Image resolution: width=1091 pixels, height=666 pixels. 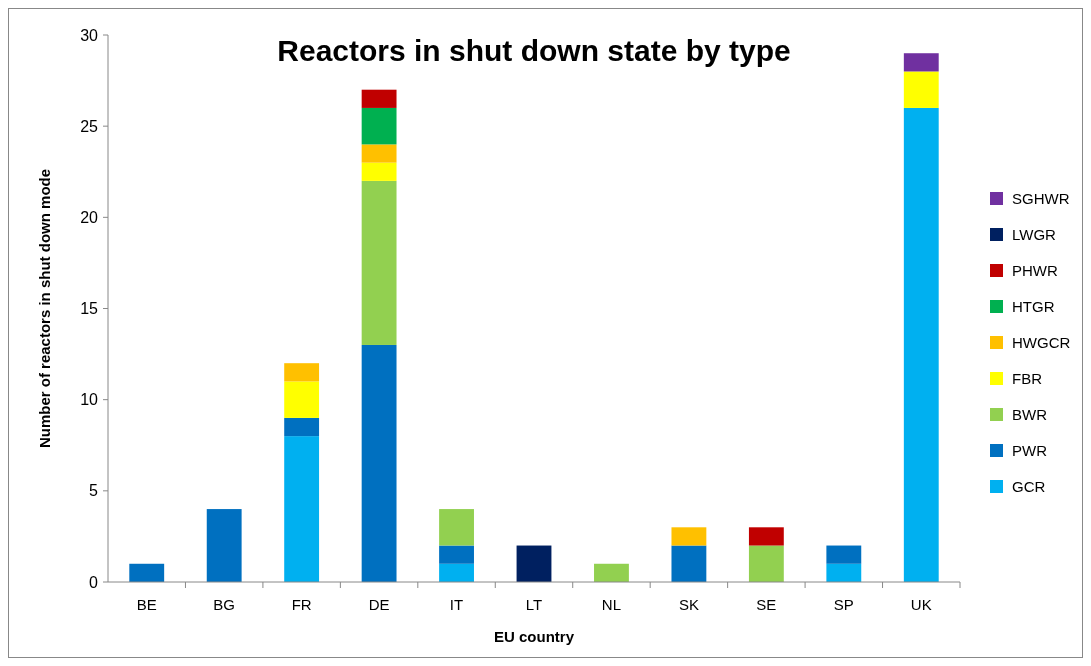 What do you see at coordinates (1027, 378) in the screenshot?
I see `legend-label: FBR` at bounding box center [1027, 378].